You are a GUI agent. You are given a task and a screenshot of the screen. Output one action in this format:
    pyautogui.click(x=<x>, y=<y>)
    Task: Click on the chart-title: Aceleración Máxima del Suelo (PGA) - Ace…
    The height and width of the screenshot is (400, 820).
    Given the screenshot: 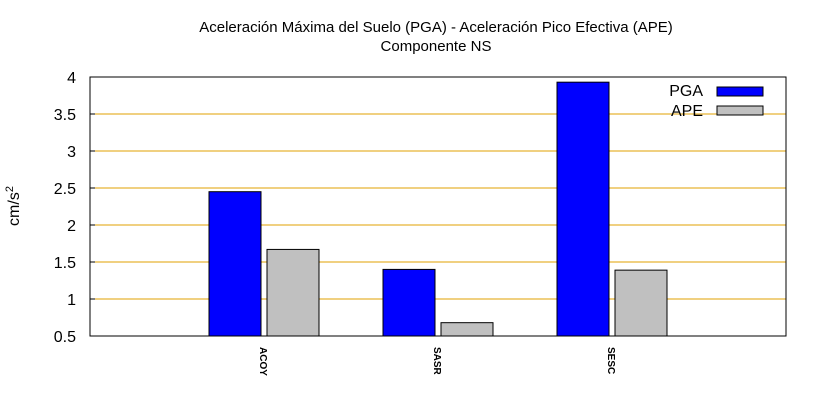 What is the action you would take?
    pyautogui.click(x=436, y=27)
    